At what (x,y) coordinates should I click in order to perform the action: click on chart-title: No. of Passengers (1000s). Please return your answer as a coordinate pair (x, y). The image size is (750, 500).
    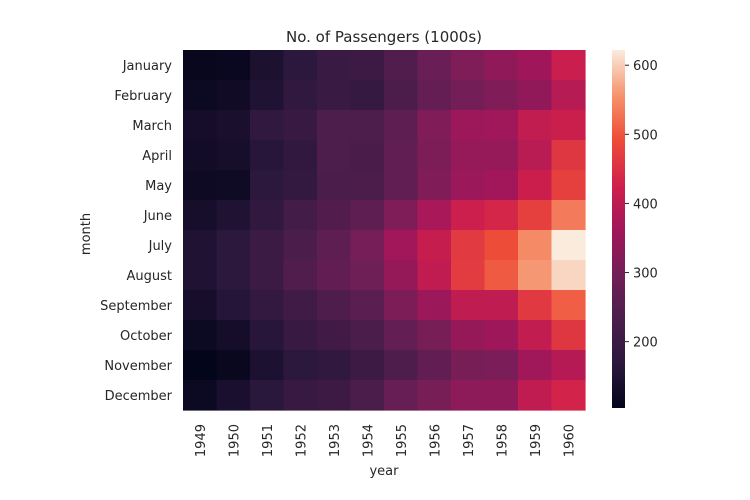
    Looking at the image, I should click on (384, 37).